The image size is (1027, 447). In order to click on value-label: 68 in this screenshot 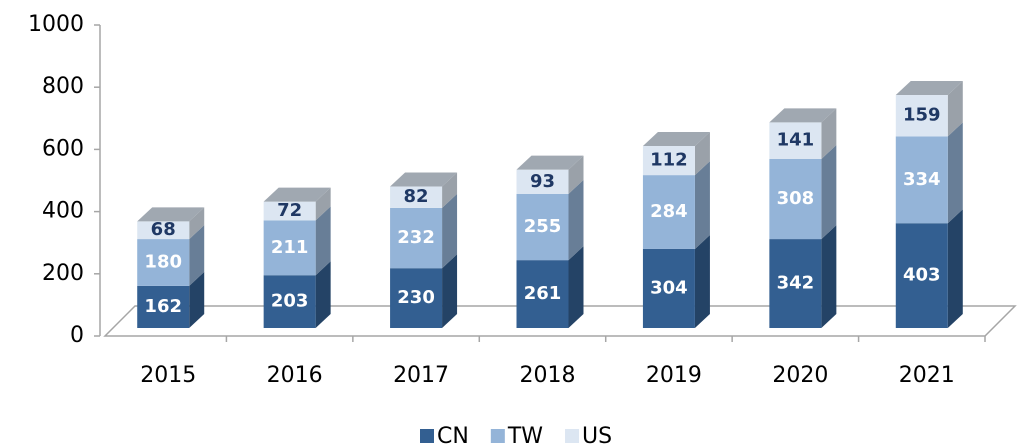, I will do `click(163, 229)`.